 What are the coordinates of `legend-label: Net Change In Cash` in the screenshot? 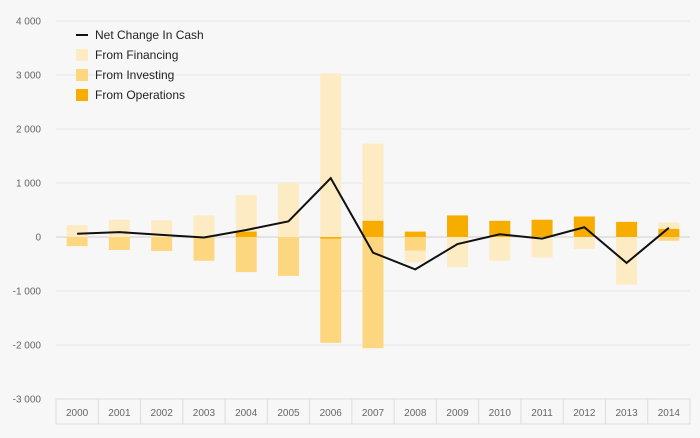 It's located at (149, 35).